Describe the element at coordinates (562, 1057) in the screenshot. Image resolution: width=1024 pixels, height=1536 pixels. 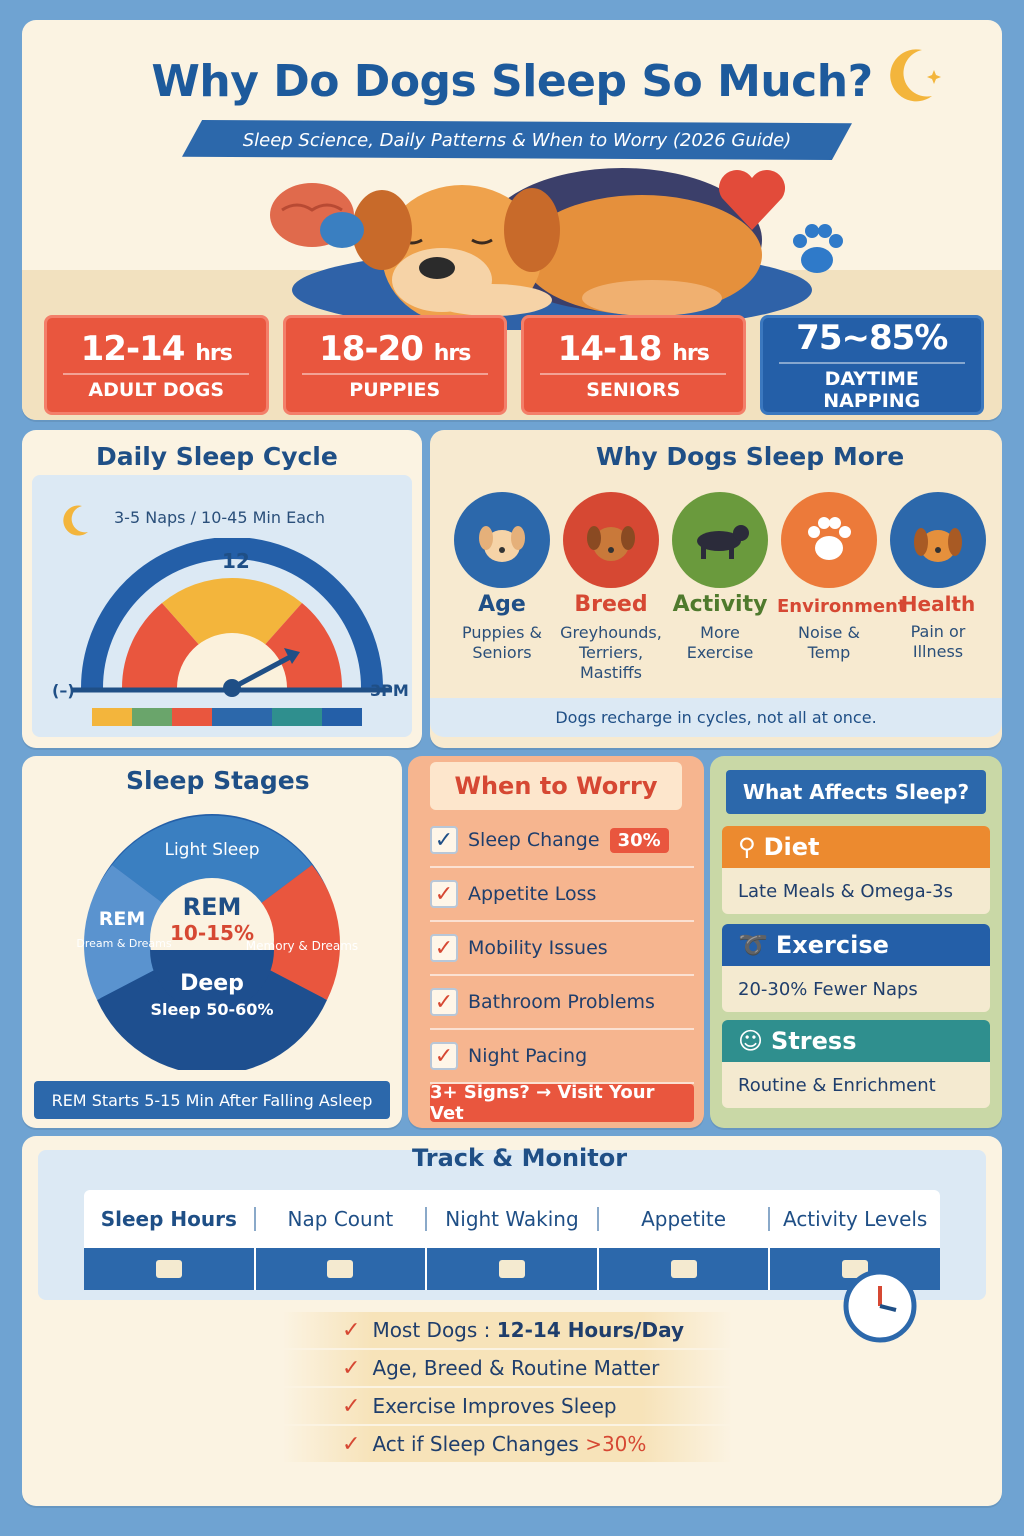
I see `worry-item: ✓ Night Pacing` at that location.